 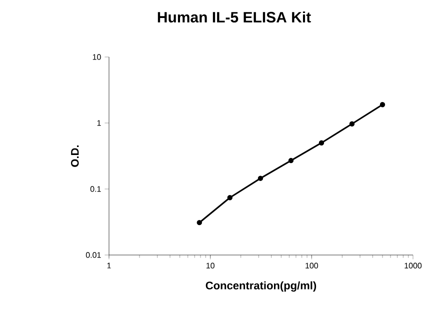 I want to click on y-tick-label: 0.01, so click(x=93, y=255).